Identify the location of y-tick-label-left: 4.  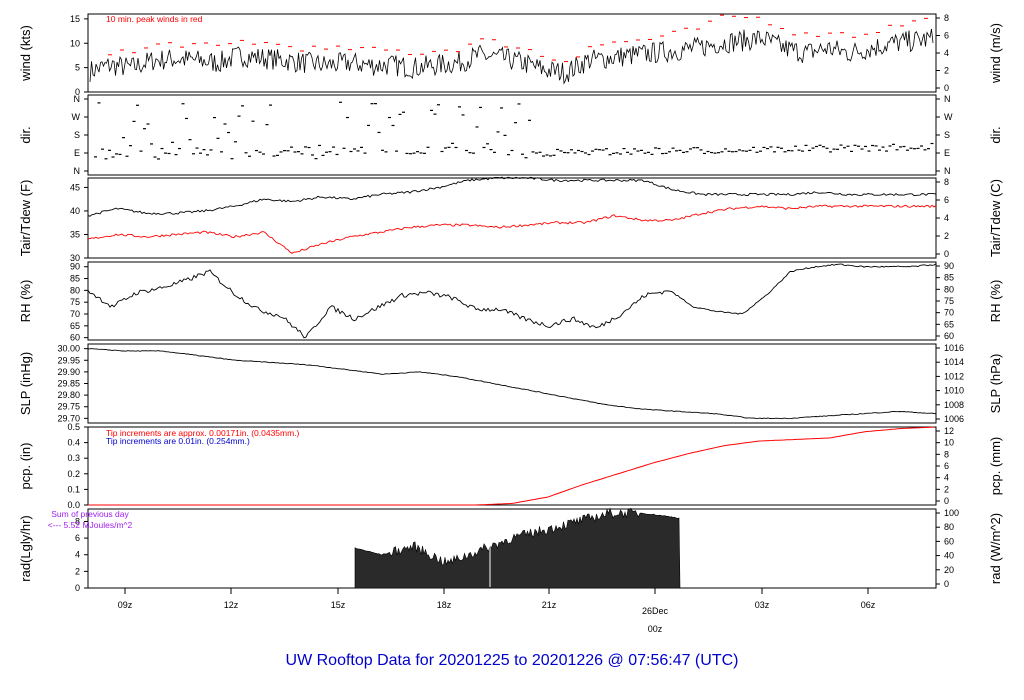
(77, 555).